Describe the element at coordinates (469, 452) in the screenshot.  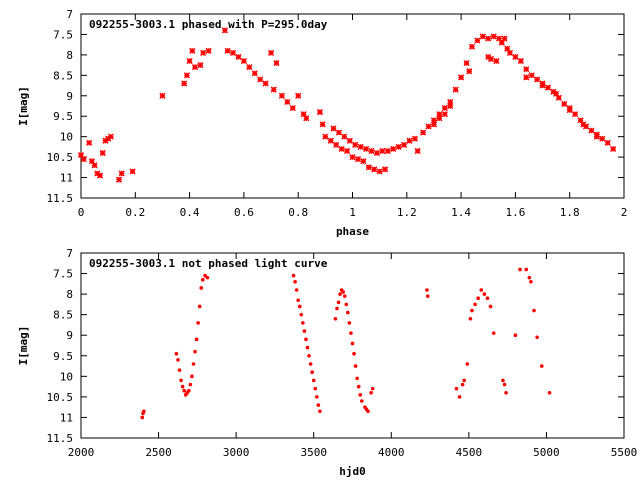
I see `x-tick-label: 4500` at that location.